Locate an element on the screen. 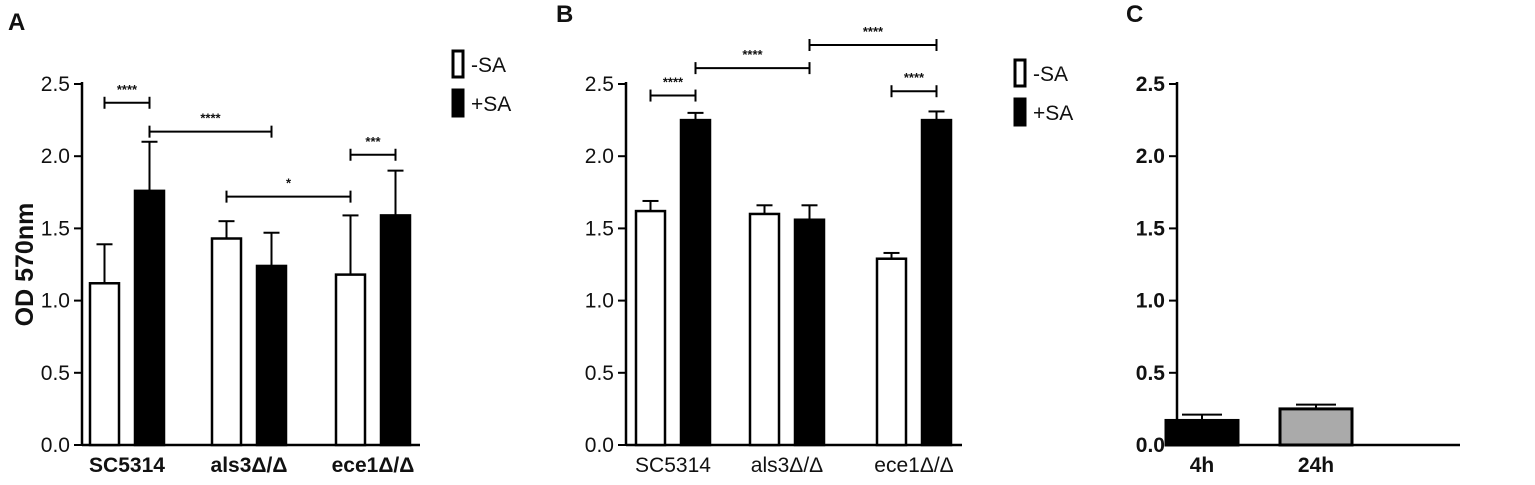  panel-letter-c: C is located at coordinates (1134, 14).